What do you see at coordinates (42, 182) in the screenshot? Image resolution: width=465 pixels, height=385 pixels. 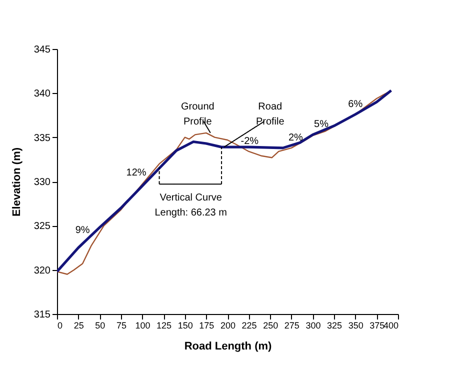 I see `y-tick-label: 330` at bounding box center [42, 182].